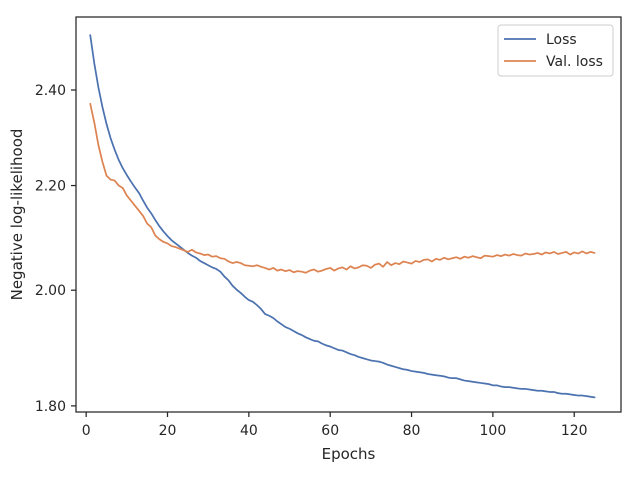 This screenshot has width=640, height=480. I want to click on x-tick-label: 40, so click(249, 431).